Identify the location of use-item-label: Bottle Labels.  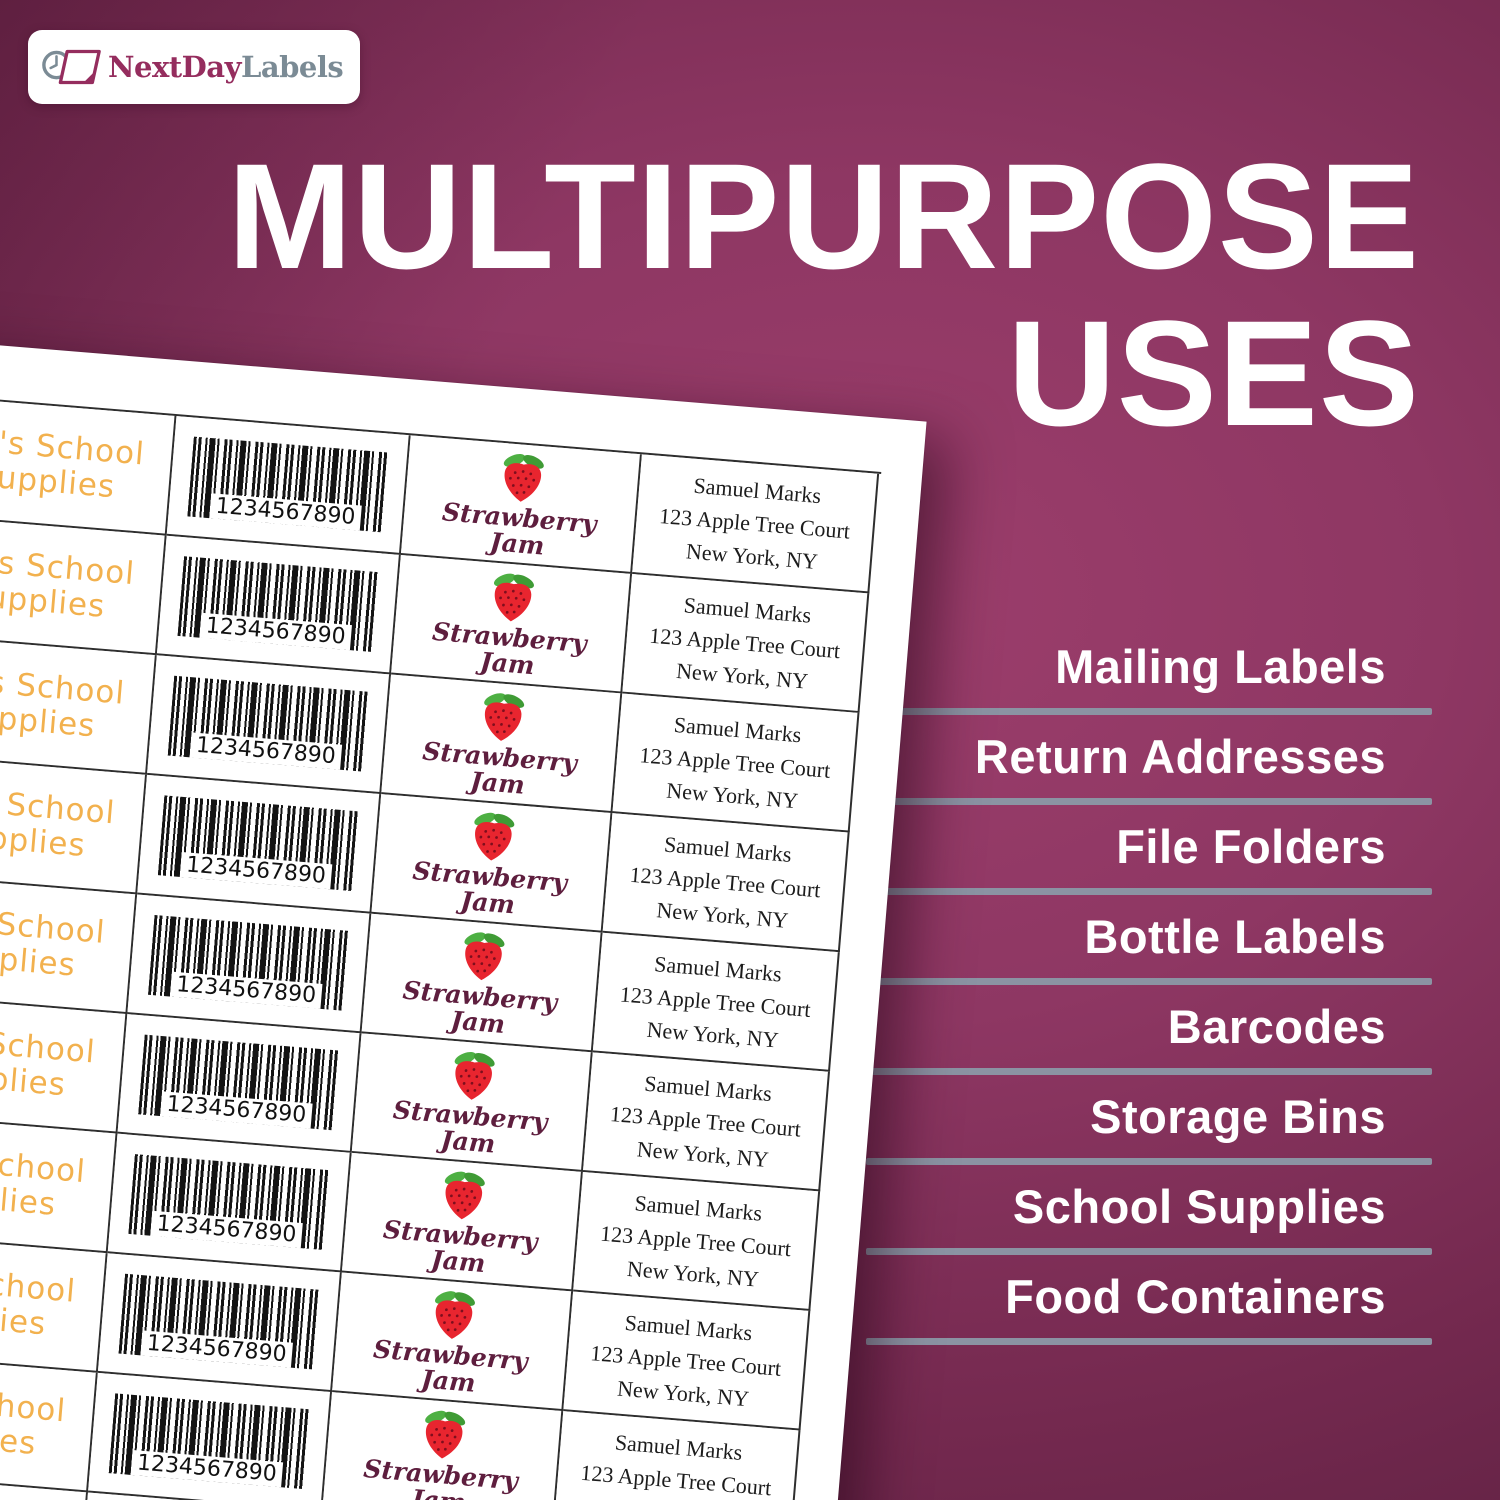
(1235, 936).